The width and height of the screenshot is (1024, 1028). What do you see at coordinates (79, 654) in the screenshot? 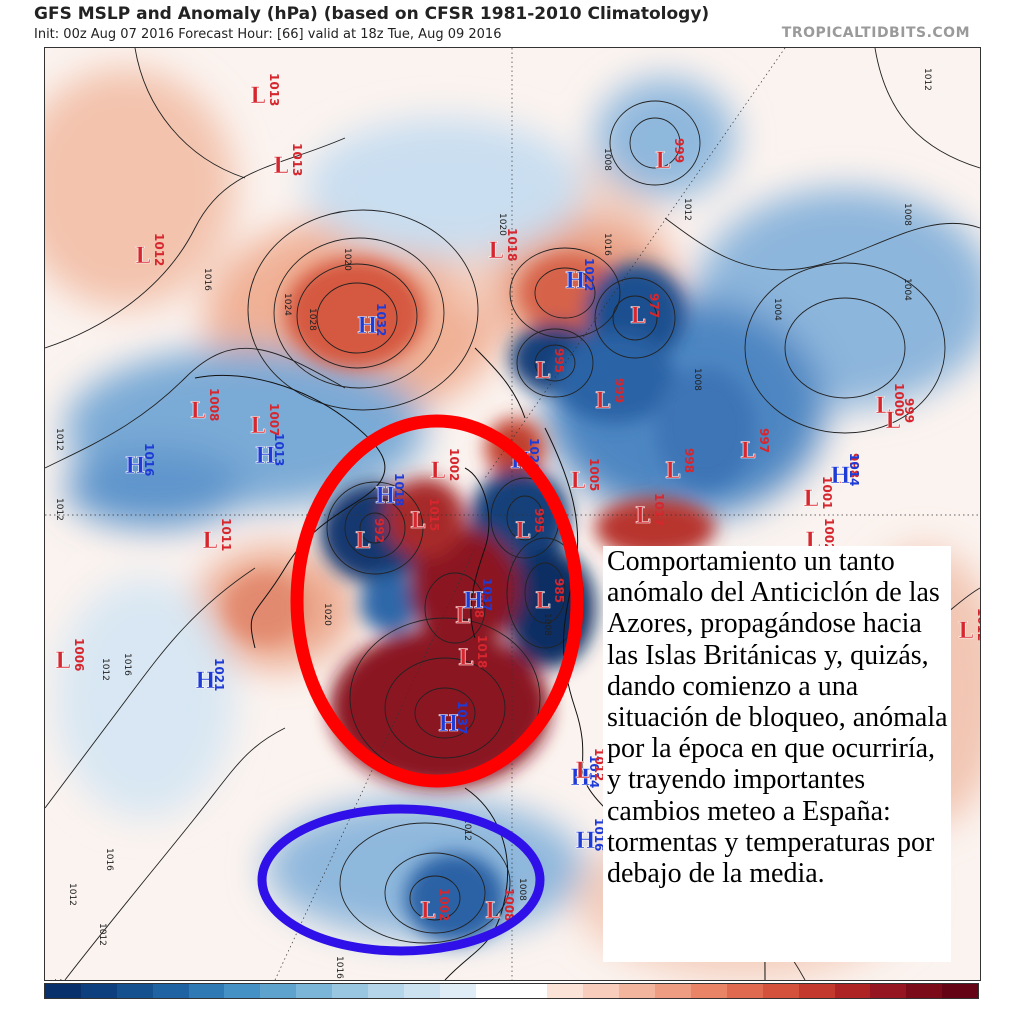
I see `pressure-center-value: 1006` at bounding box center [79, 654].